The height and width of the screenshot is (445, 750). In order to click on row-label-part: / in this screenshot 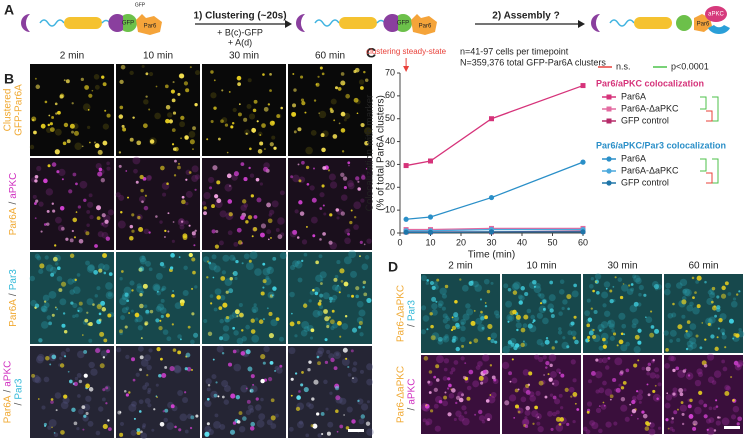, I will do `click(411, 408)`.